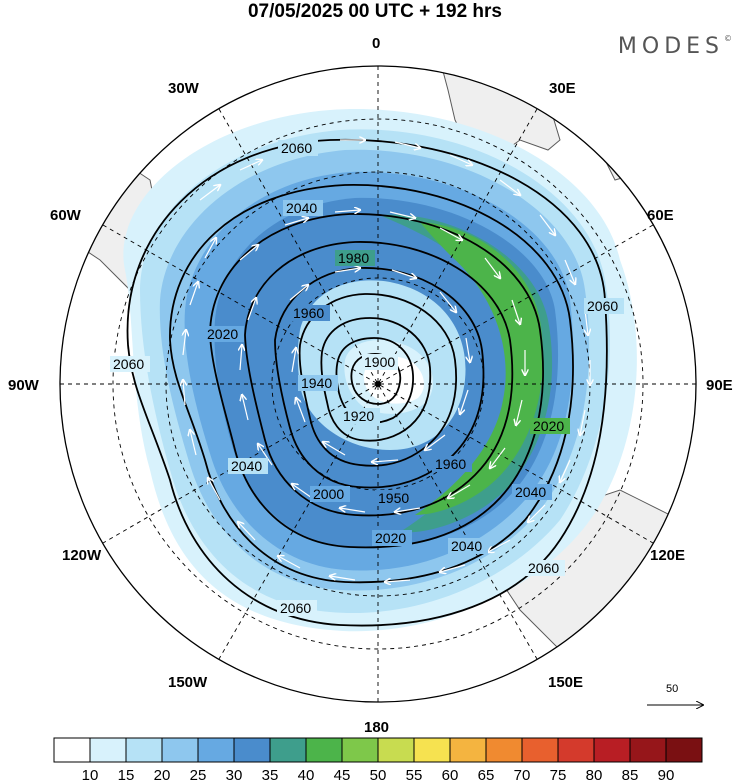  I want to click on colorbar-tick-label: 50, so click(378, 774).